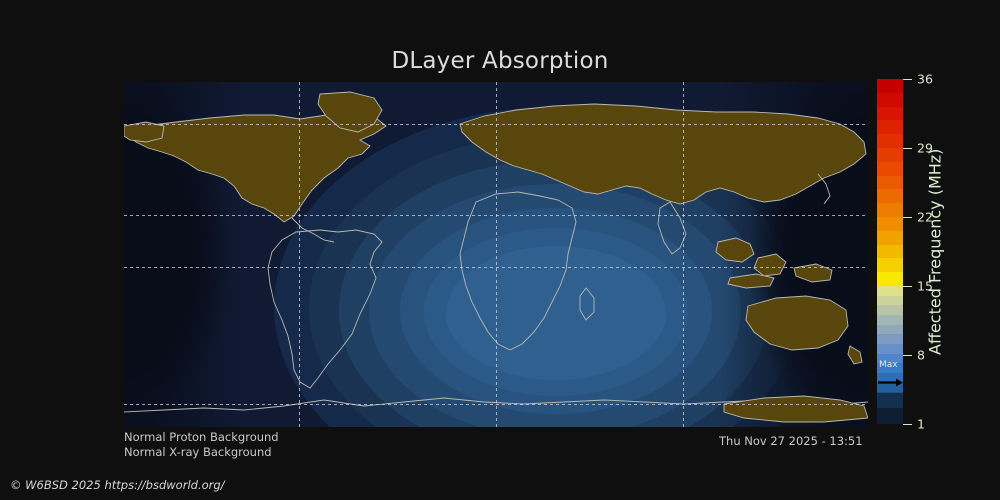 This screenshot has height=500, width=1000. I want to click on colorbar-tick-label-8: 8, so click(921, 355).